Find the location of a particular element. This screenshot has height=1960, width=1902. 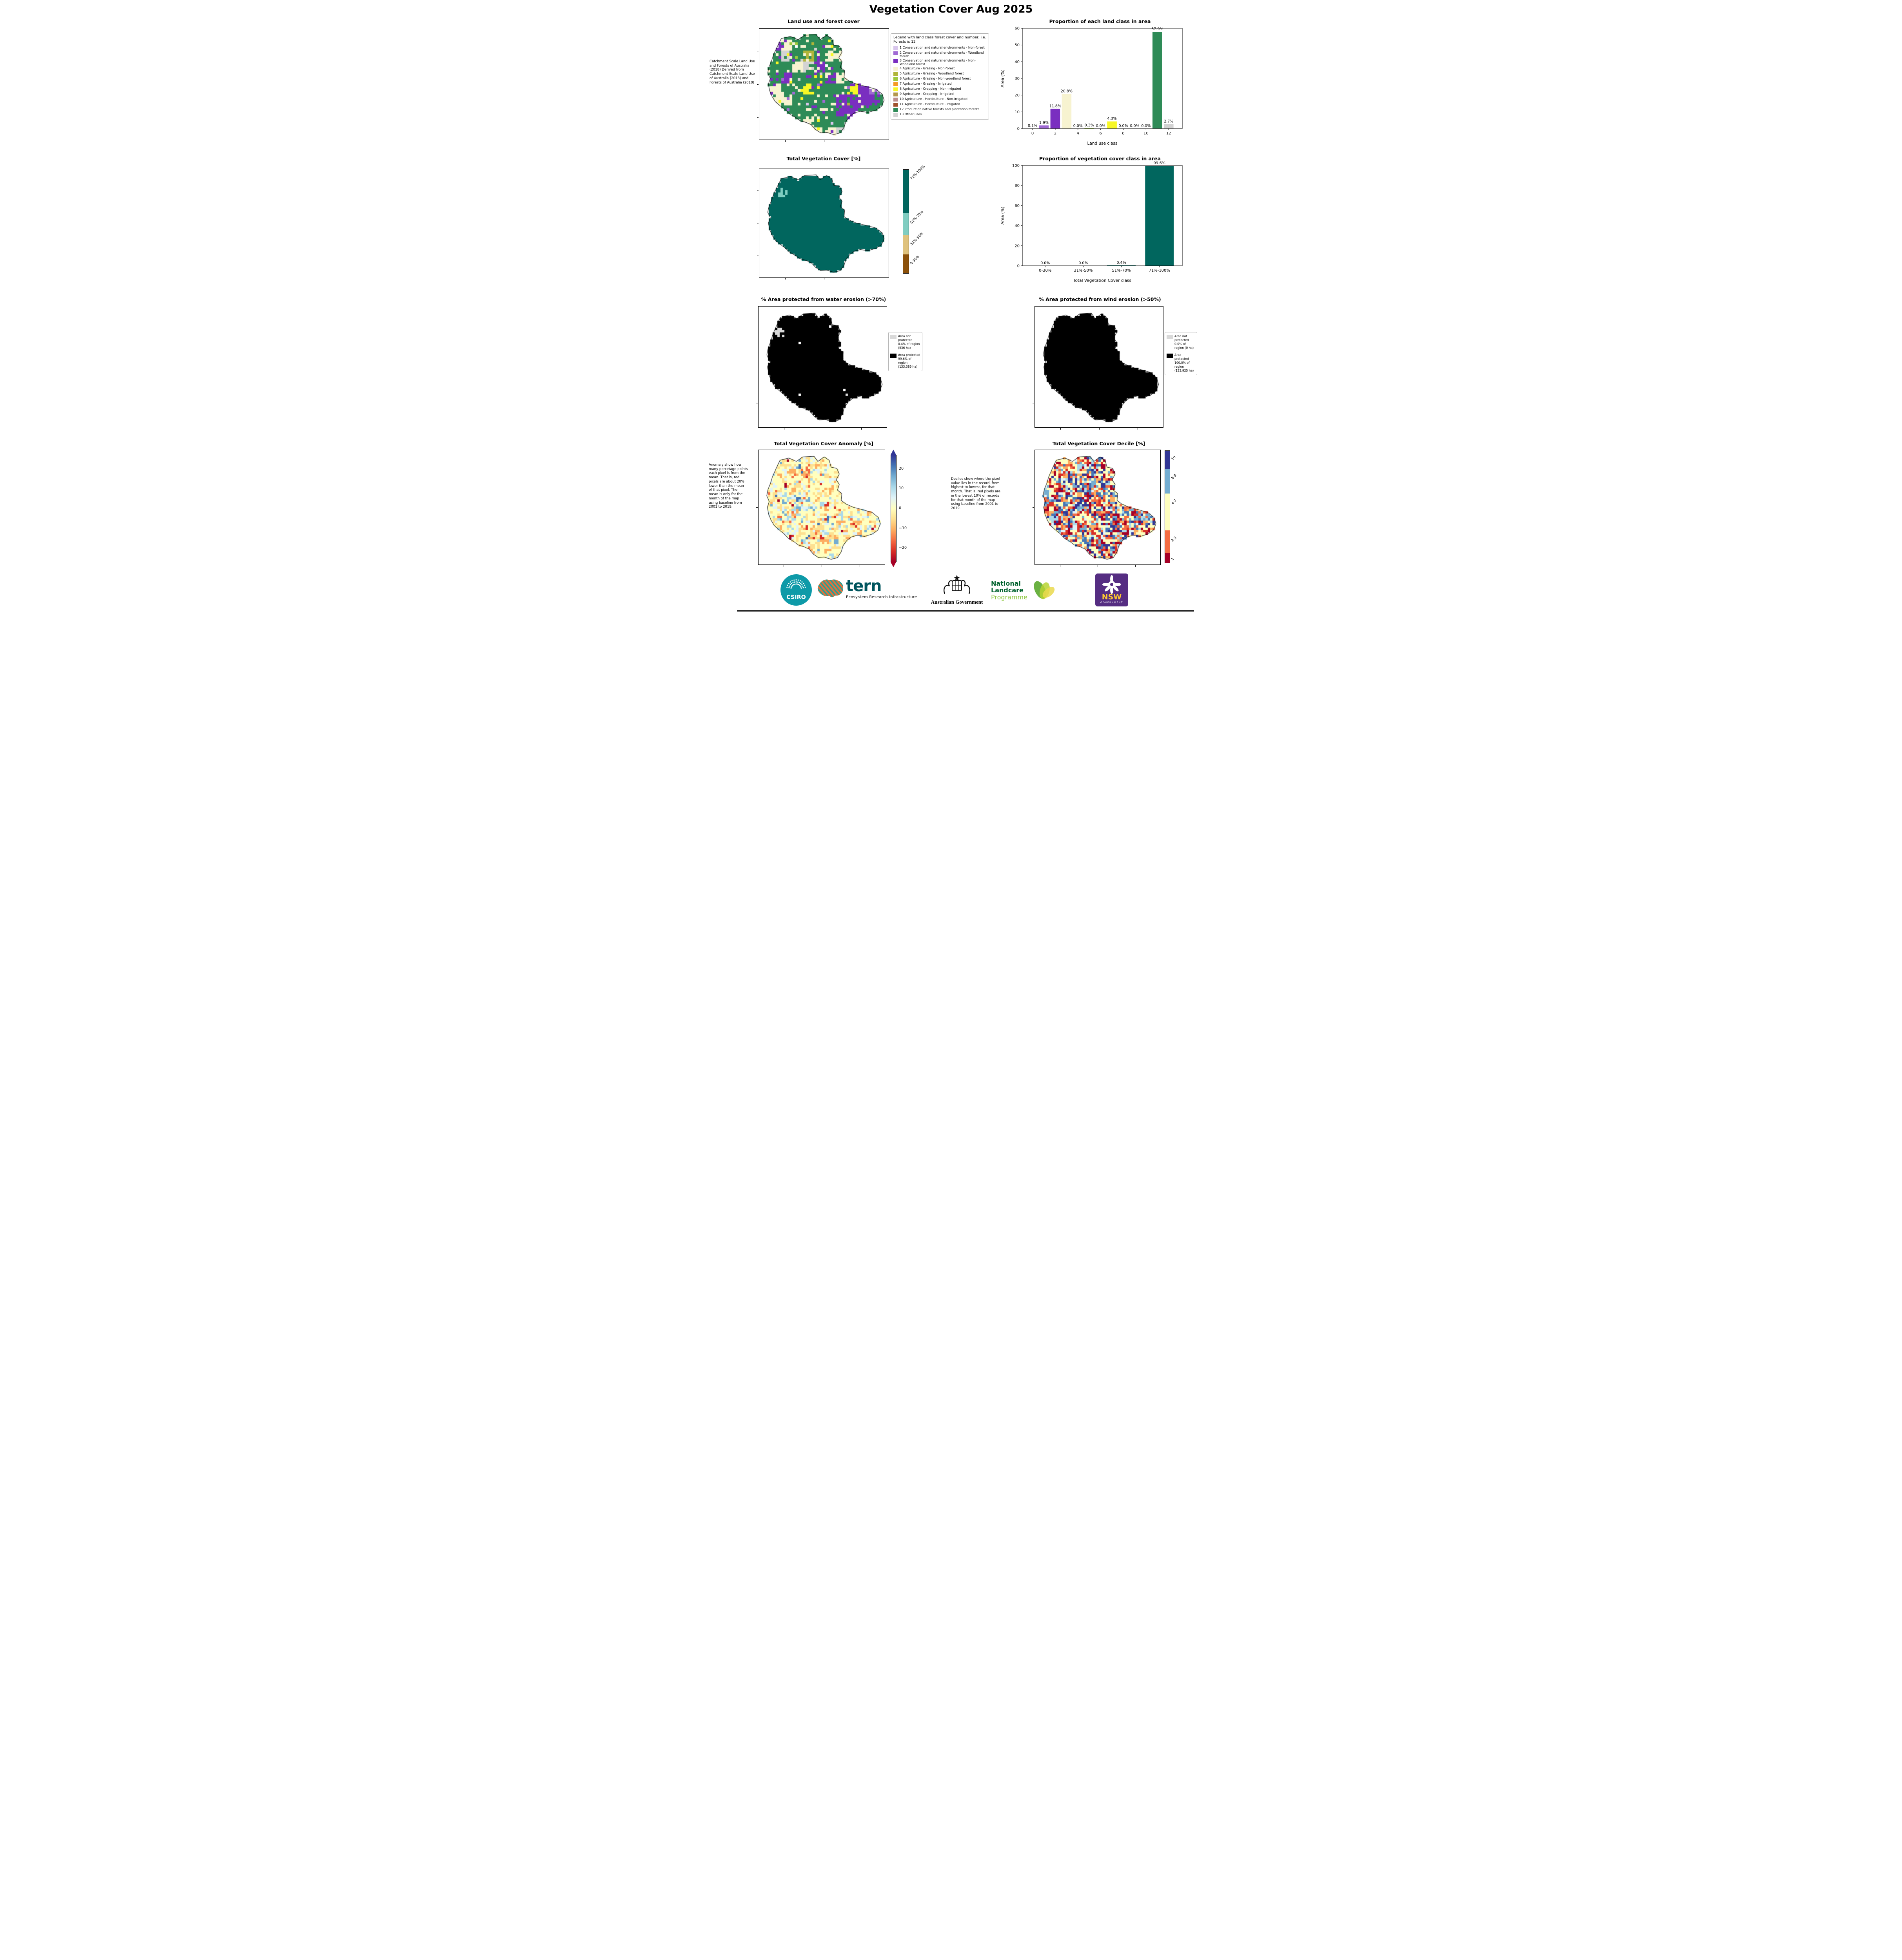

chart-text: 10 is located at coordinates (1146, 133).